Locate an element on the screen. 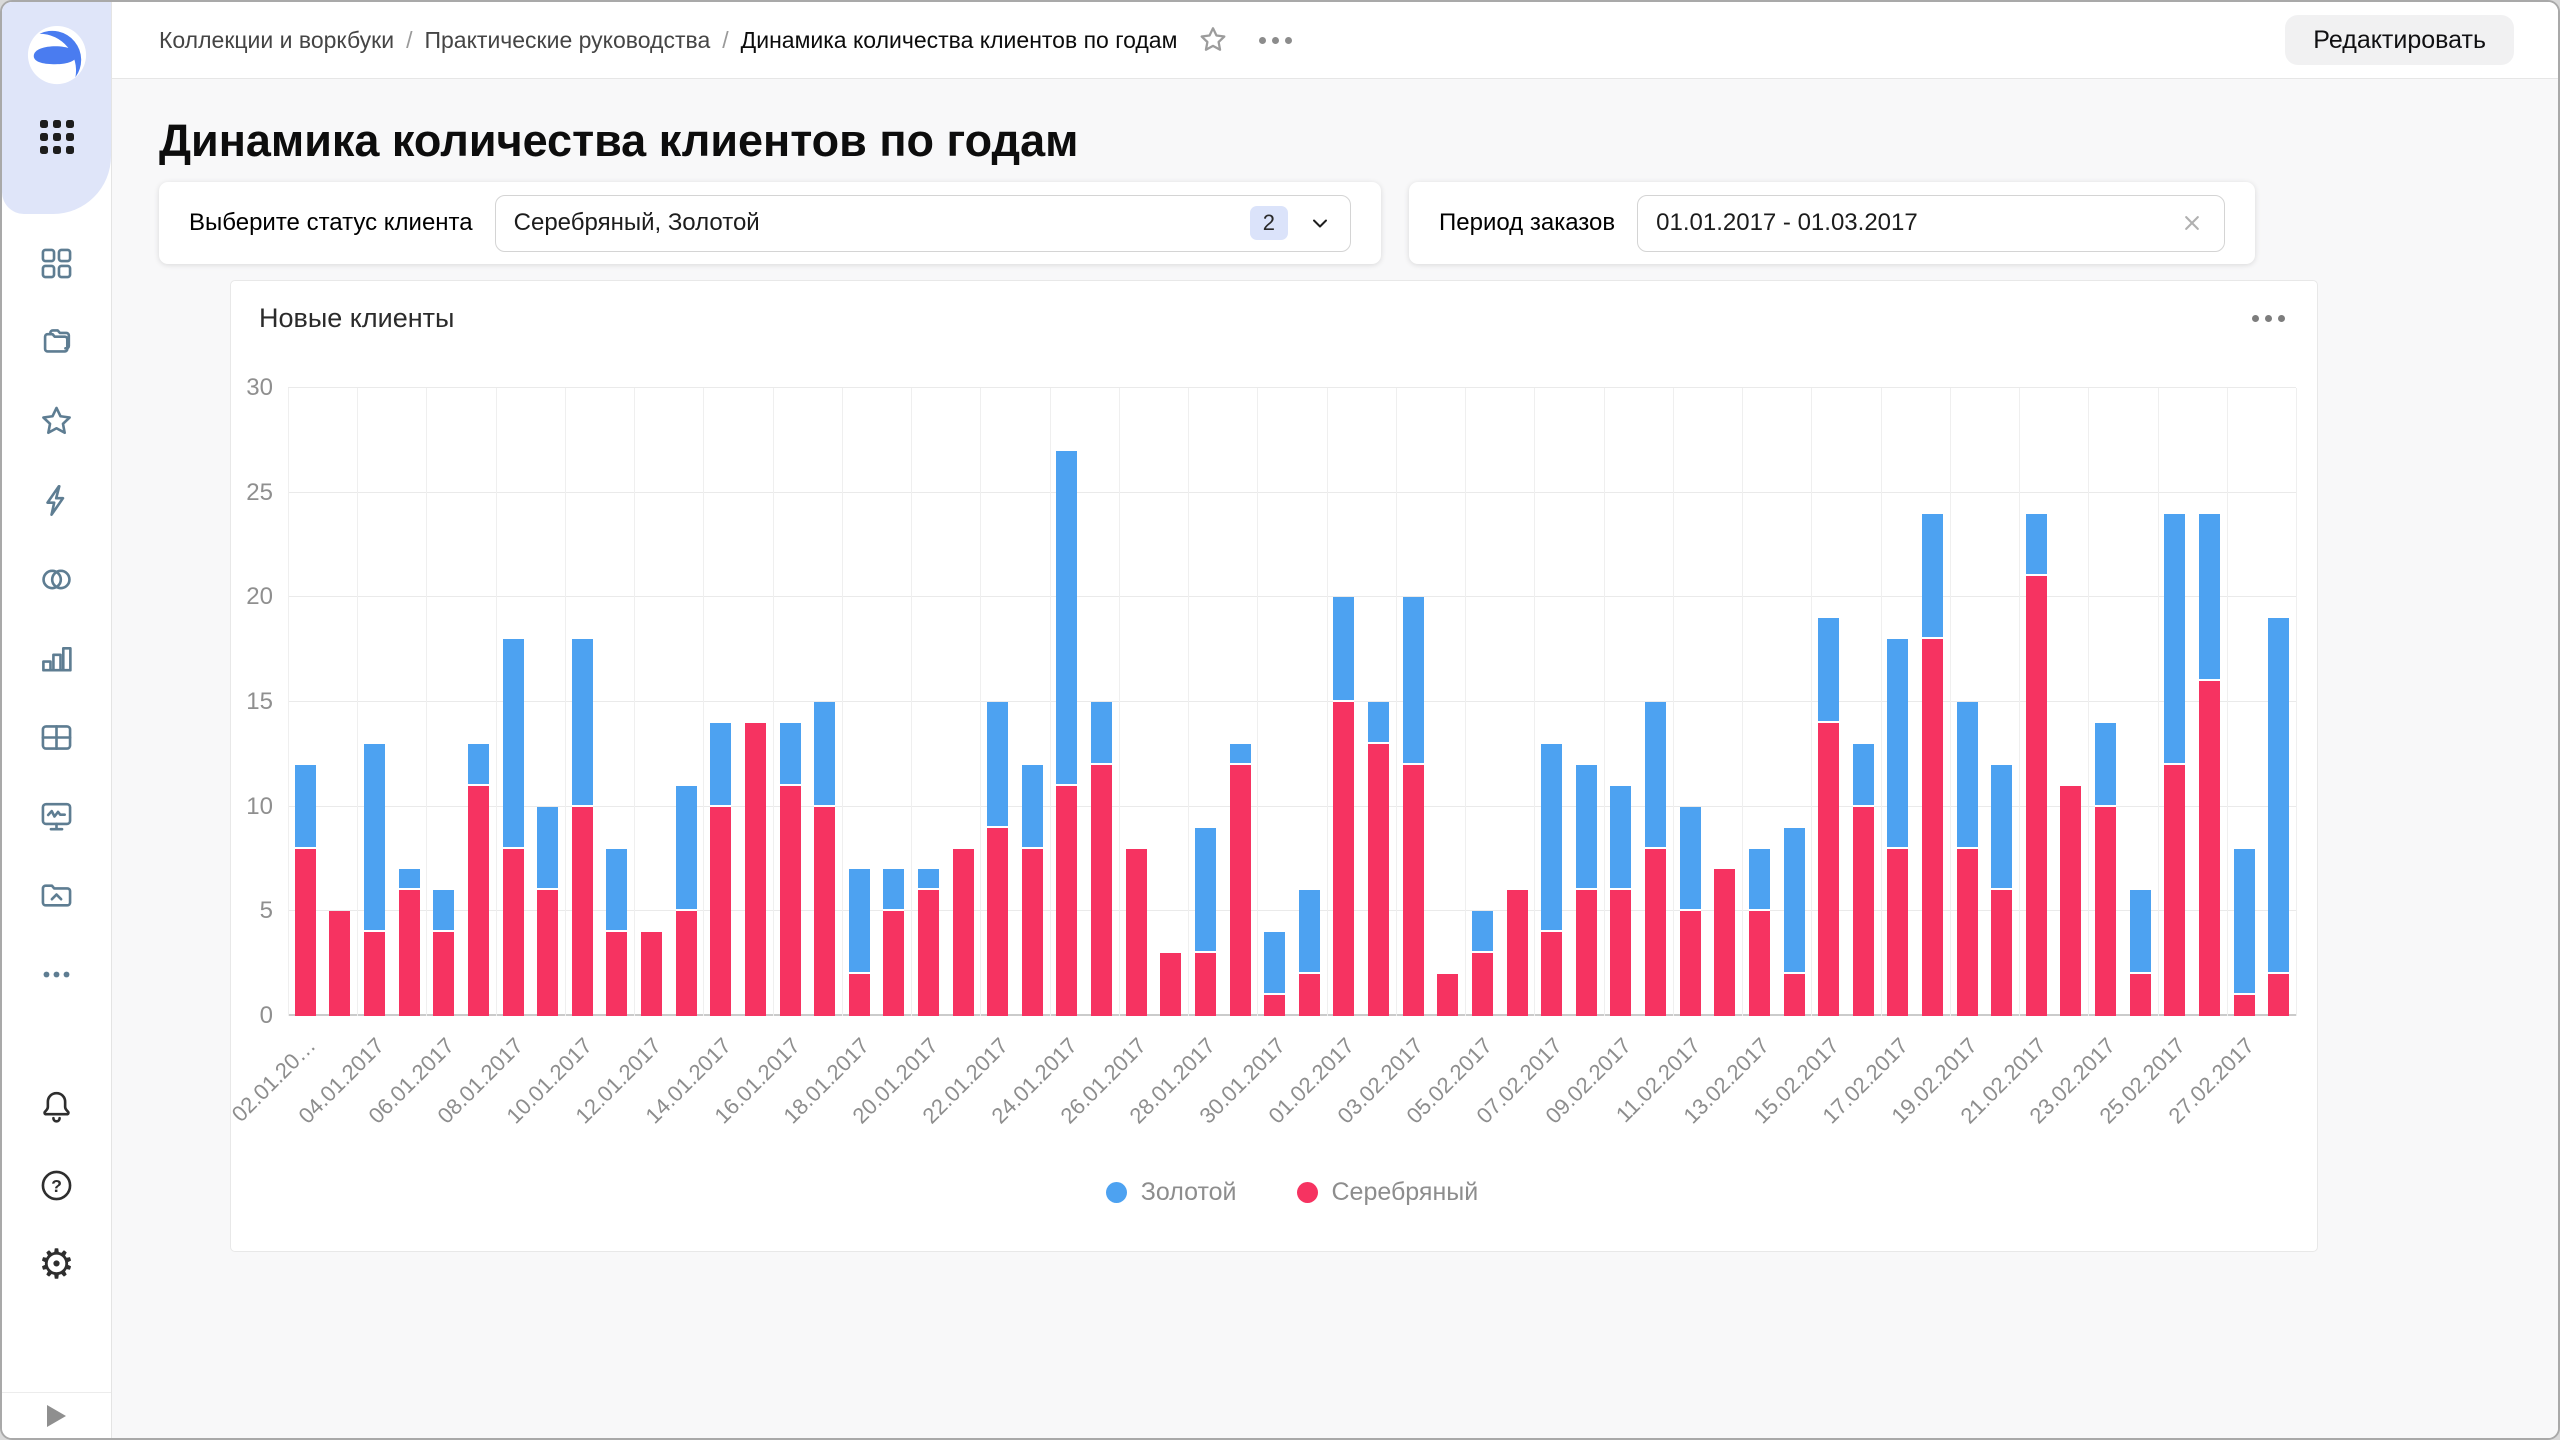 This screenshot has height=1440, width=2560. sidebar-item-favorites is located at coordinates (56, 421).